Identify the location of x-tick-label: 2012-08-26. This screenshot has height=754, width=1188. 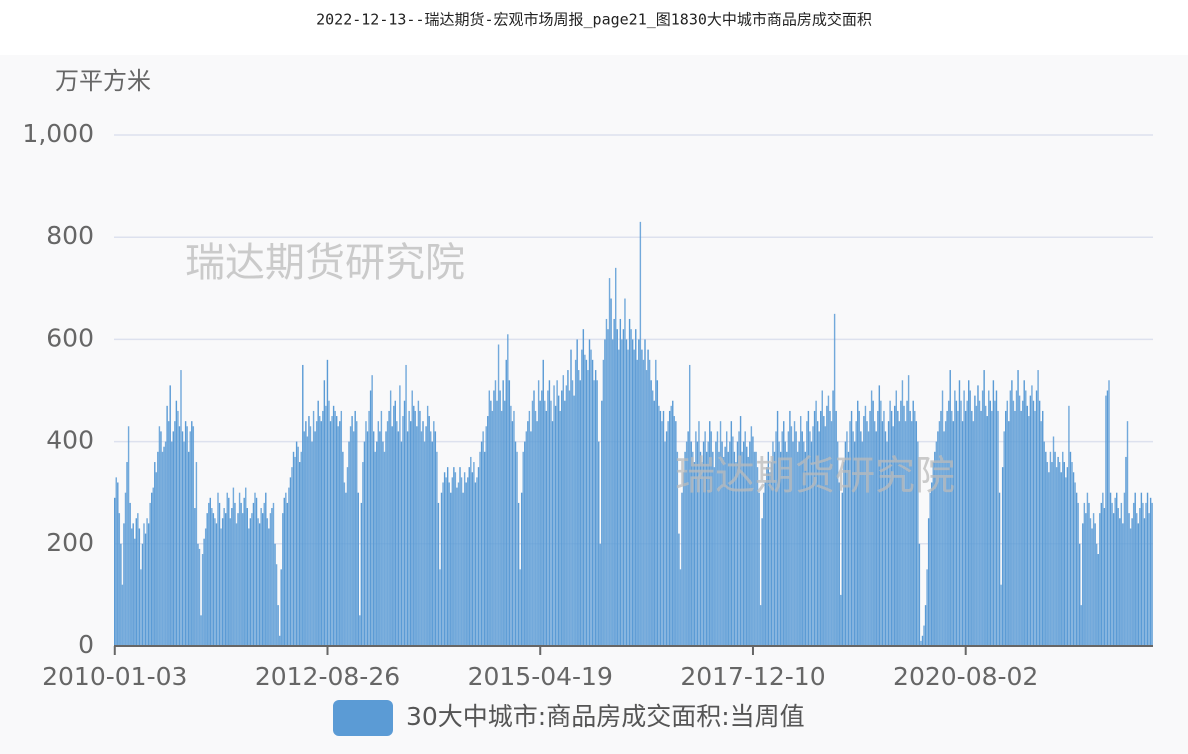
(327, 676).